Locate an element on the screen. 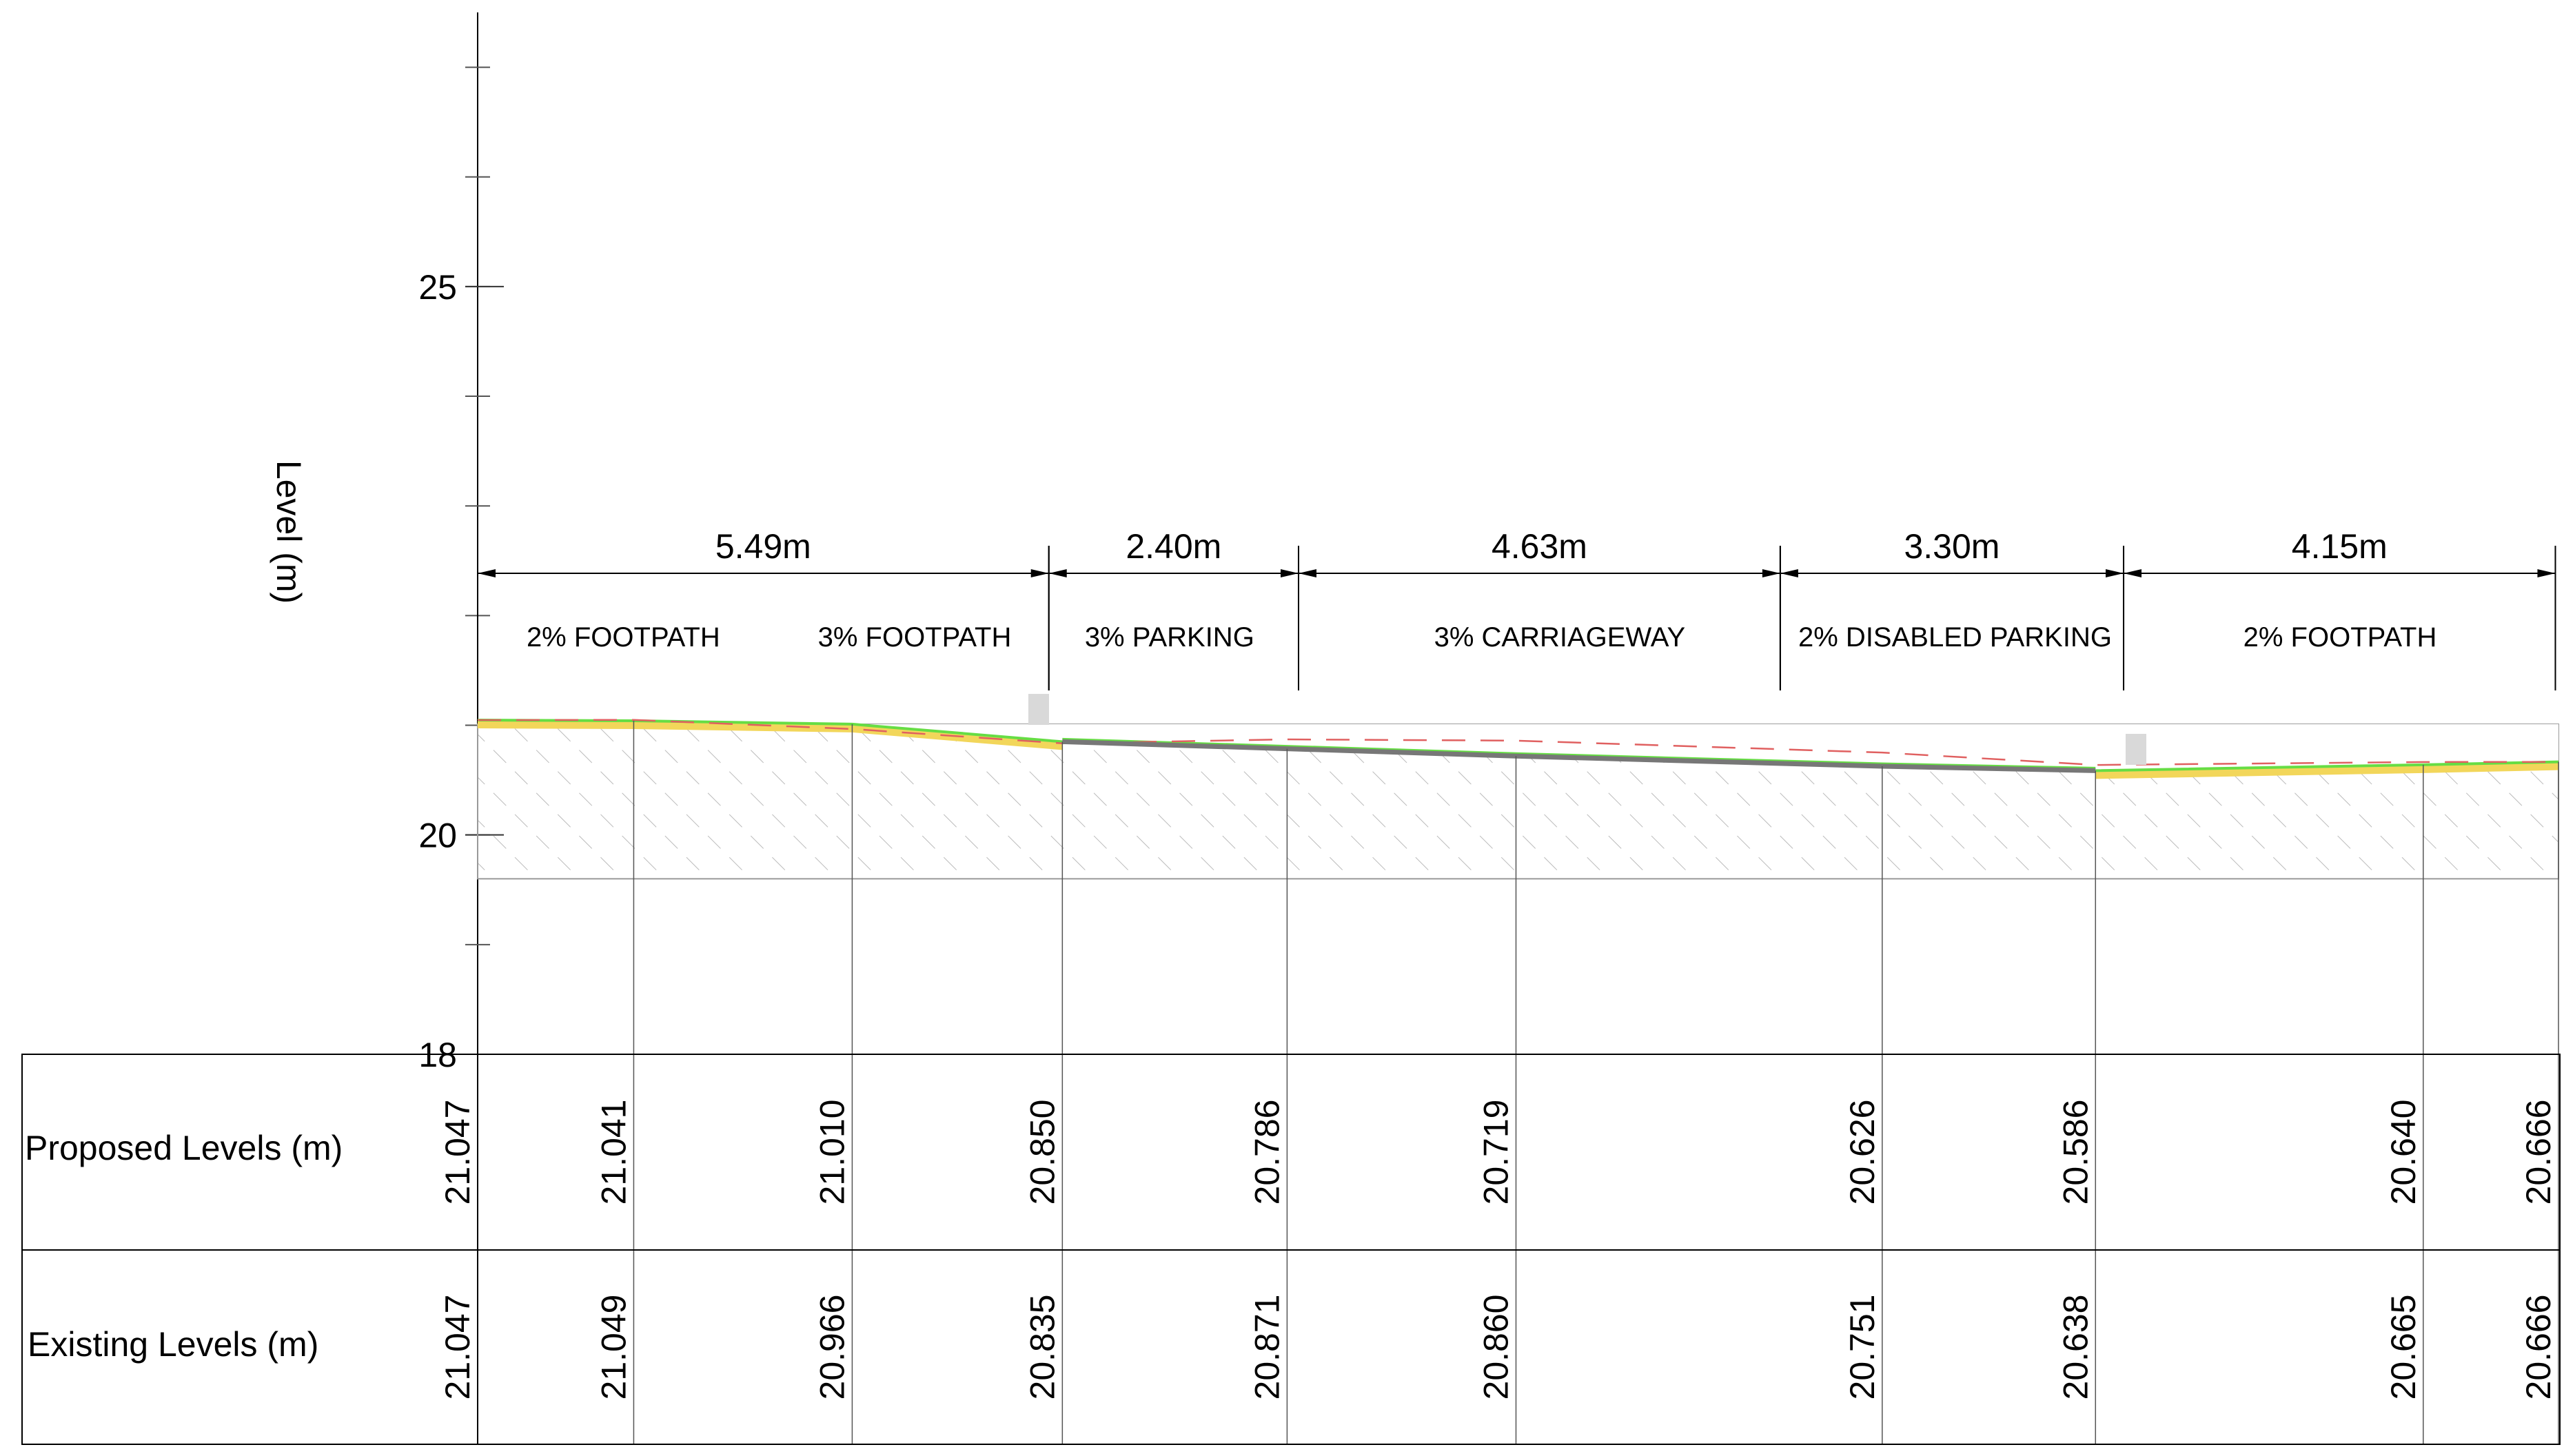 The image size is (2564, 1456). zone-label: 3% PARKING is located at coordinates (1169, 637).